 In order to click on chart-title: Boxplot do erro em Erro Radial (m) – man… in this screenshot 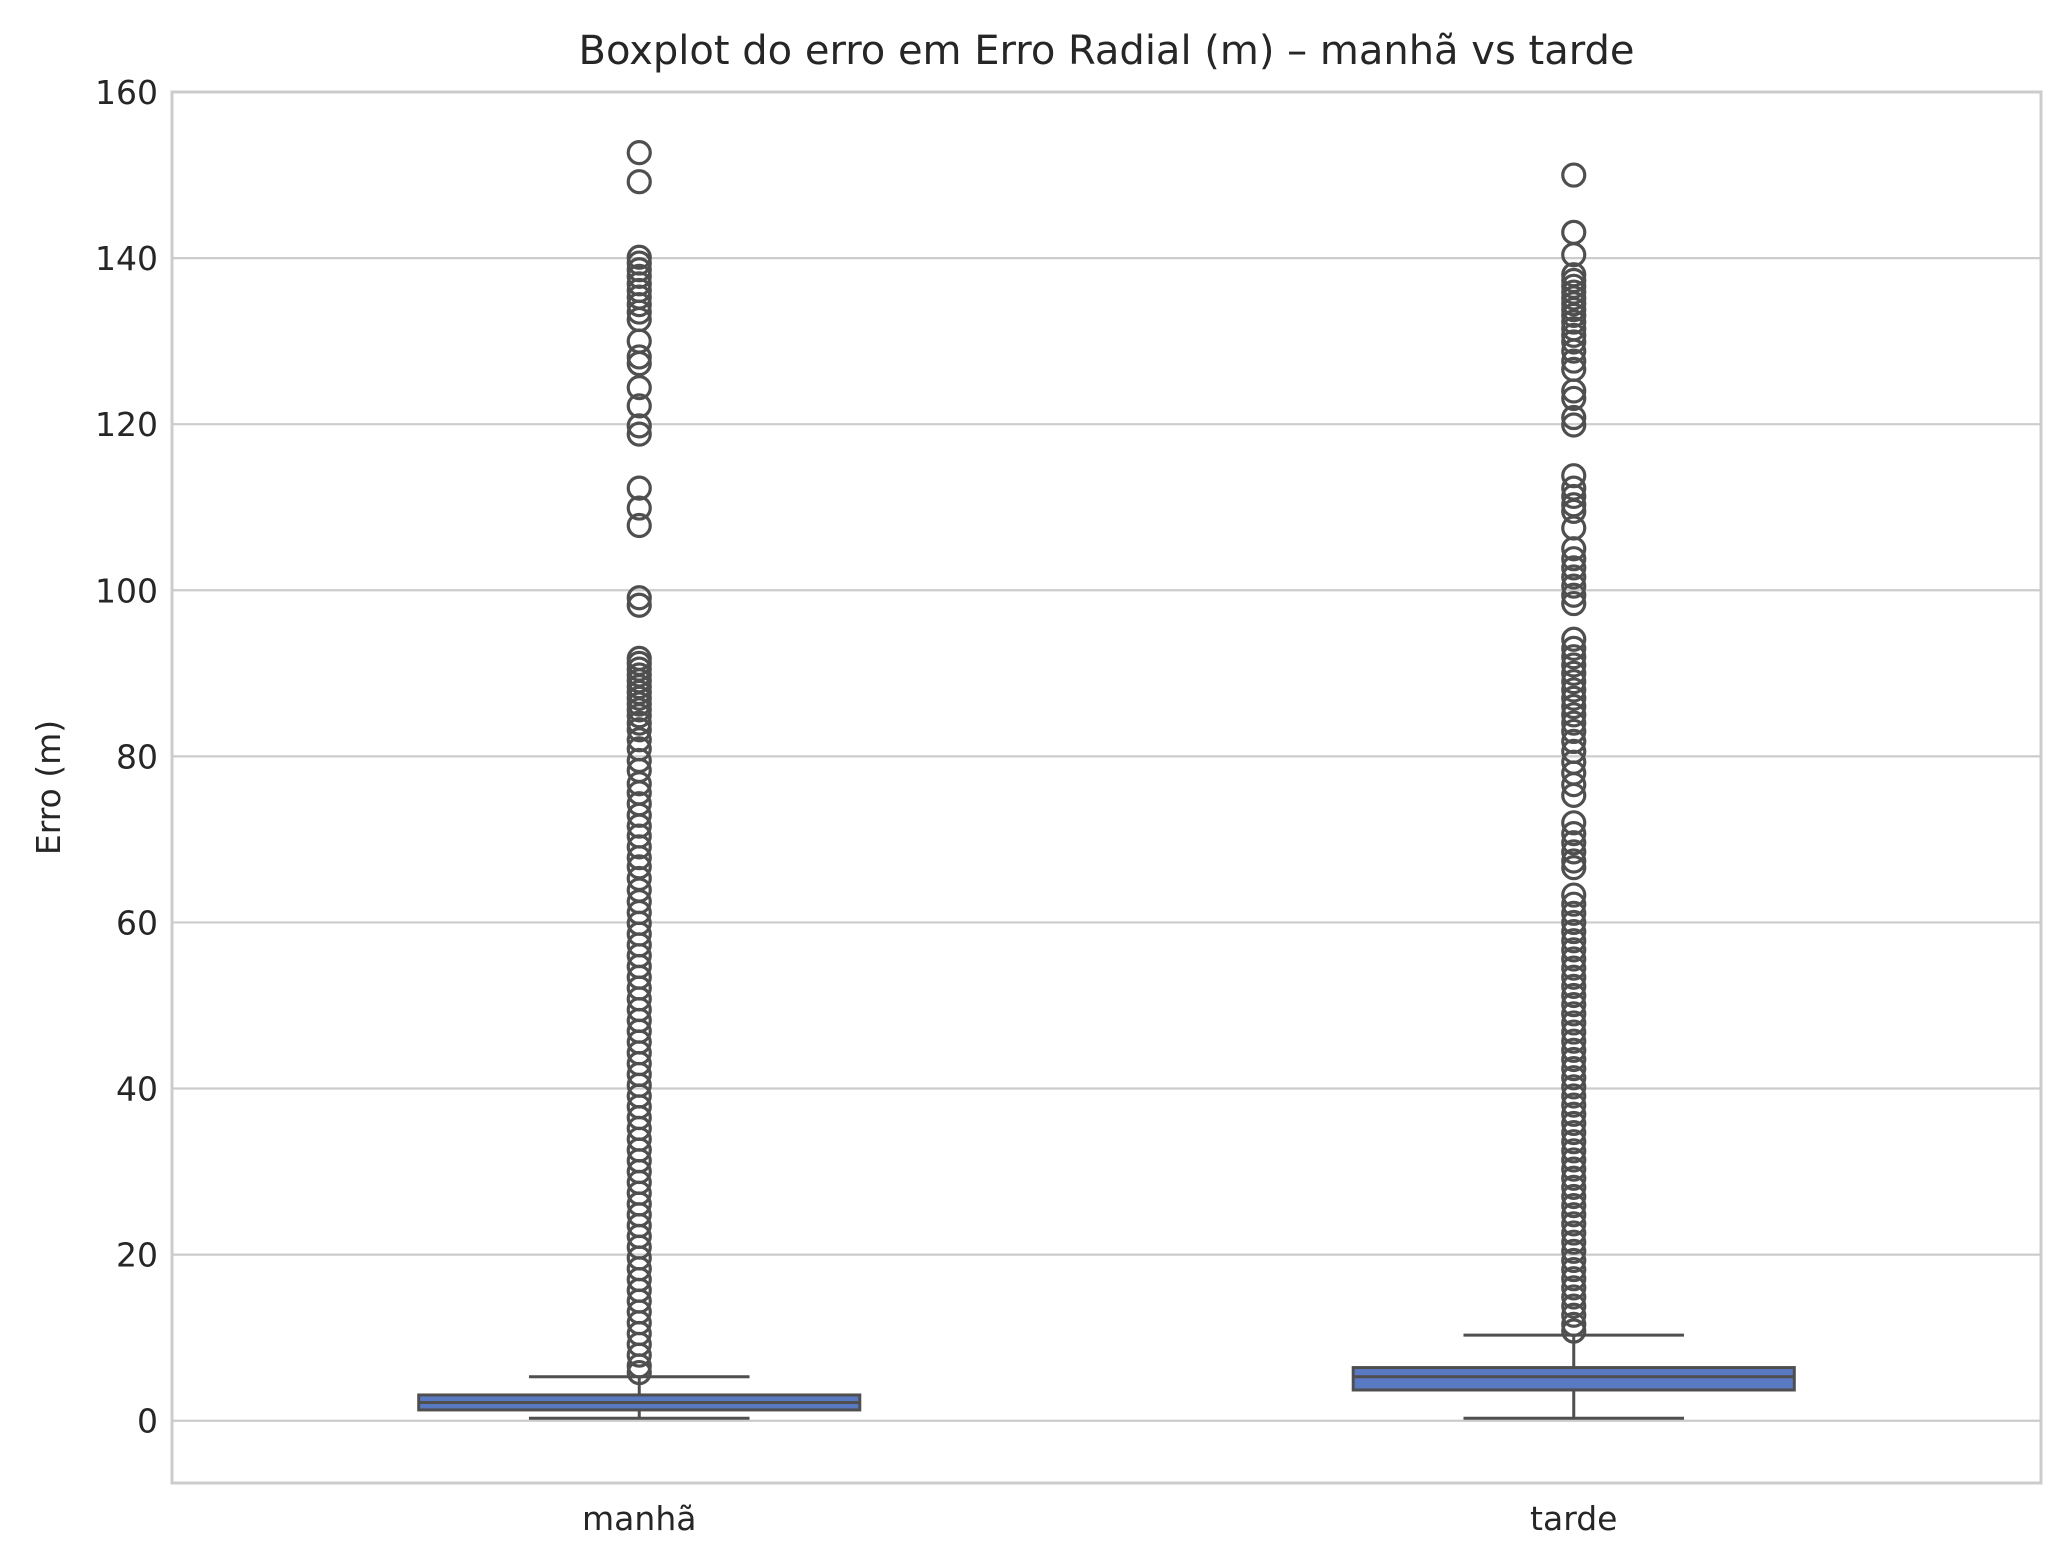, I will do `click(1107, 51)`.